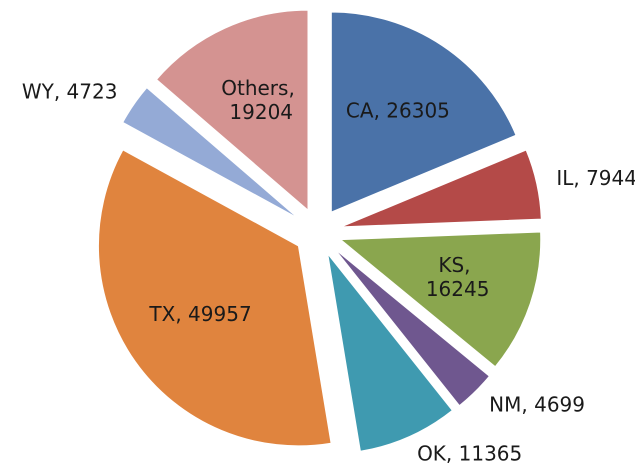 The height and width of the screenshot is (475, 635). What do you see at coordinates (199, 314) in the screenshot?
I see `data-label: TX, 49957` at bounding box center [199, 314].